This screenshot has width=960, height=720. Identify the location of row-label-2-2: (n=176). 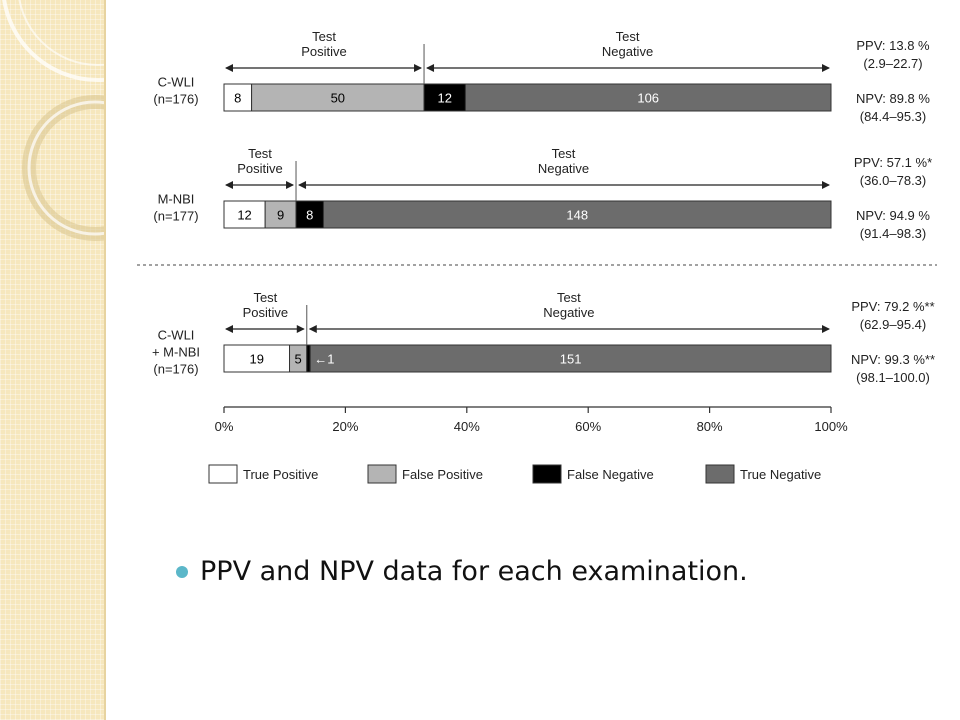
(175, 369).